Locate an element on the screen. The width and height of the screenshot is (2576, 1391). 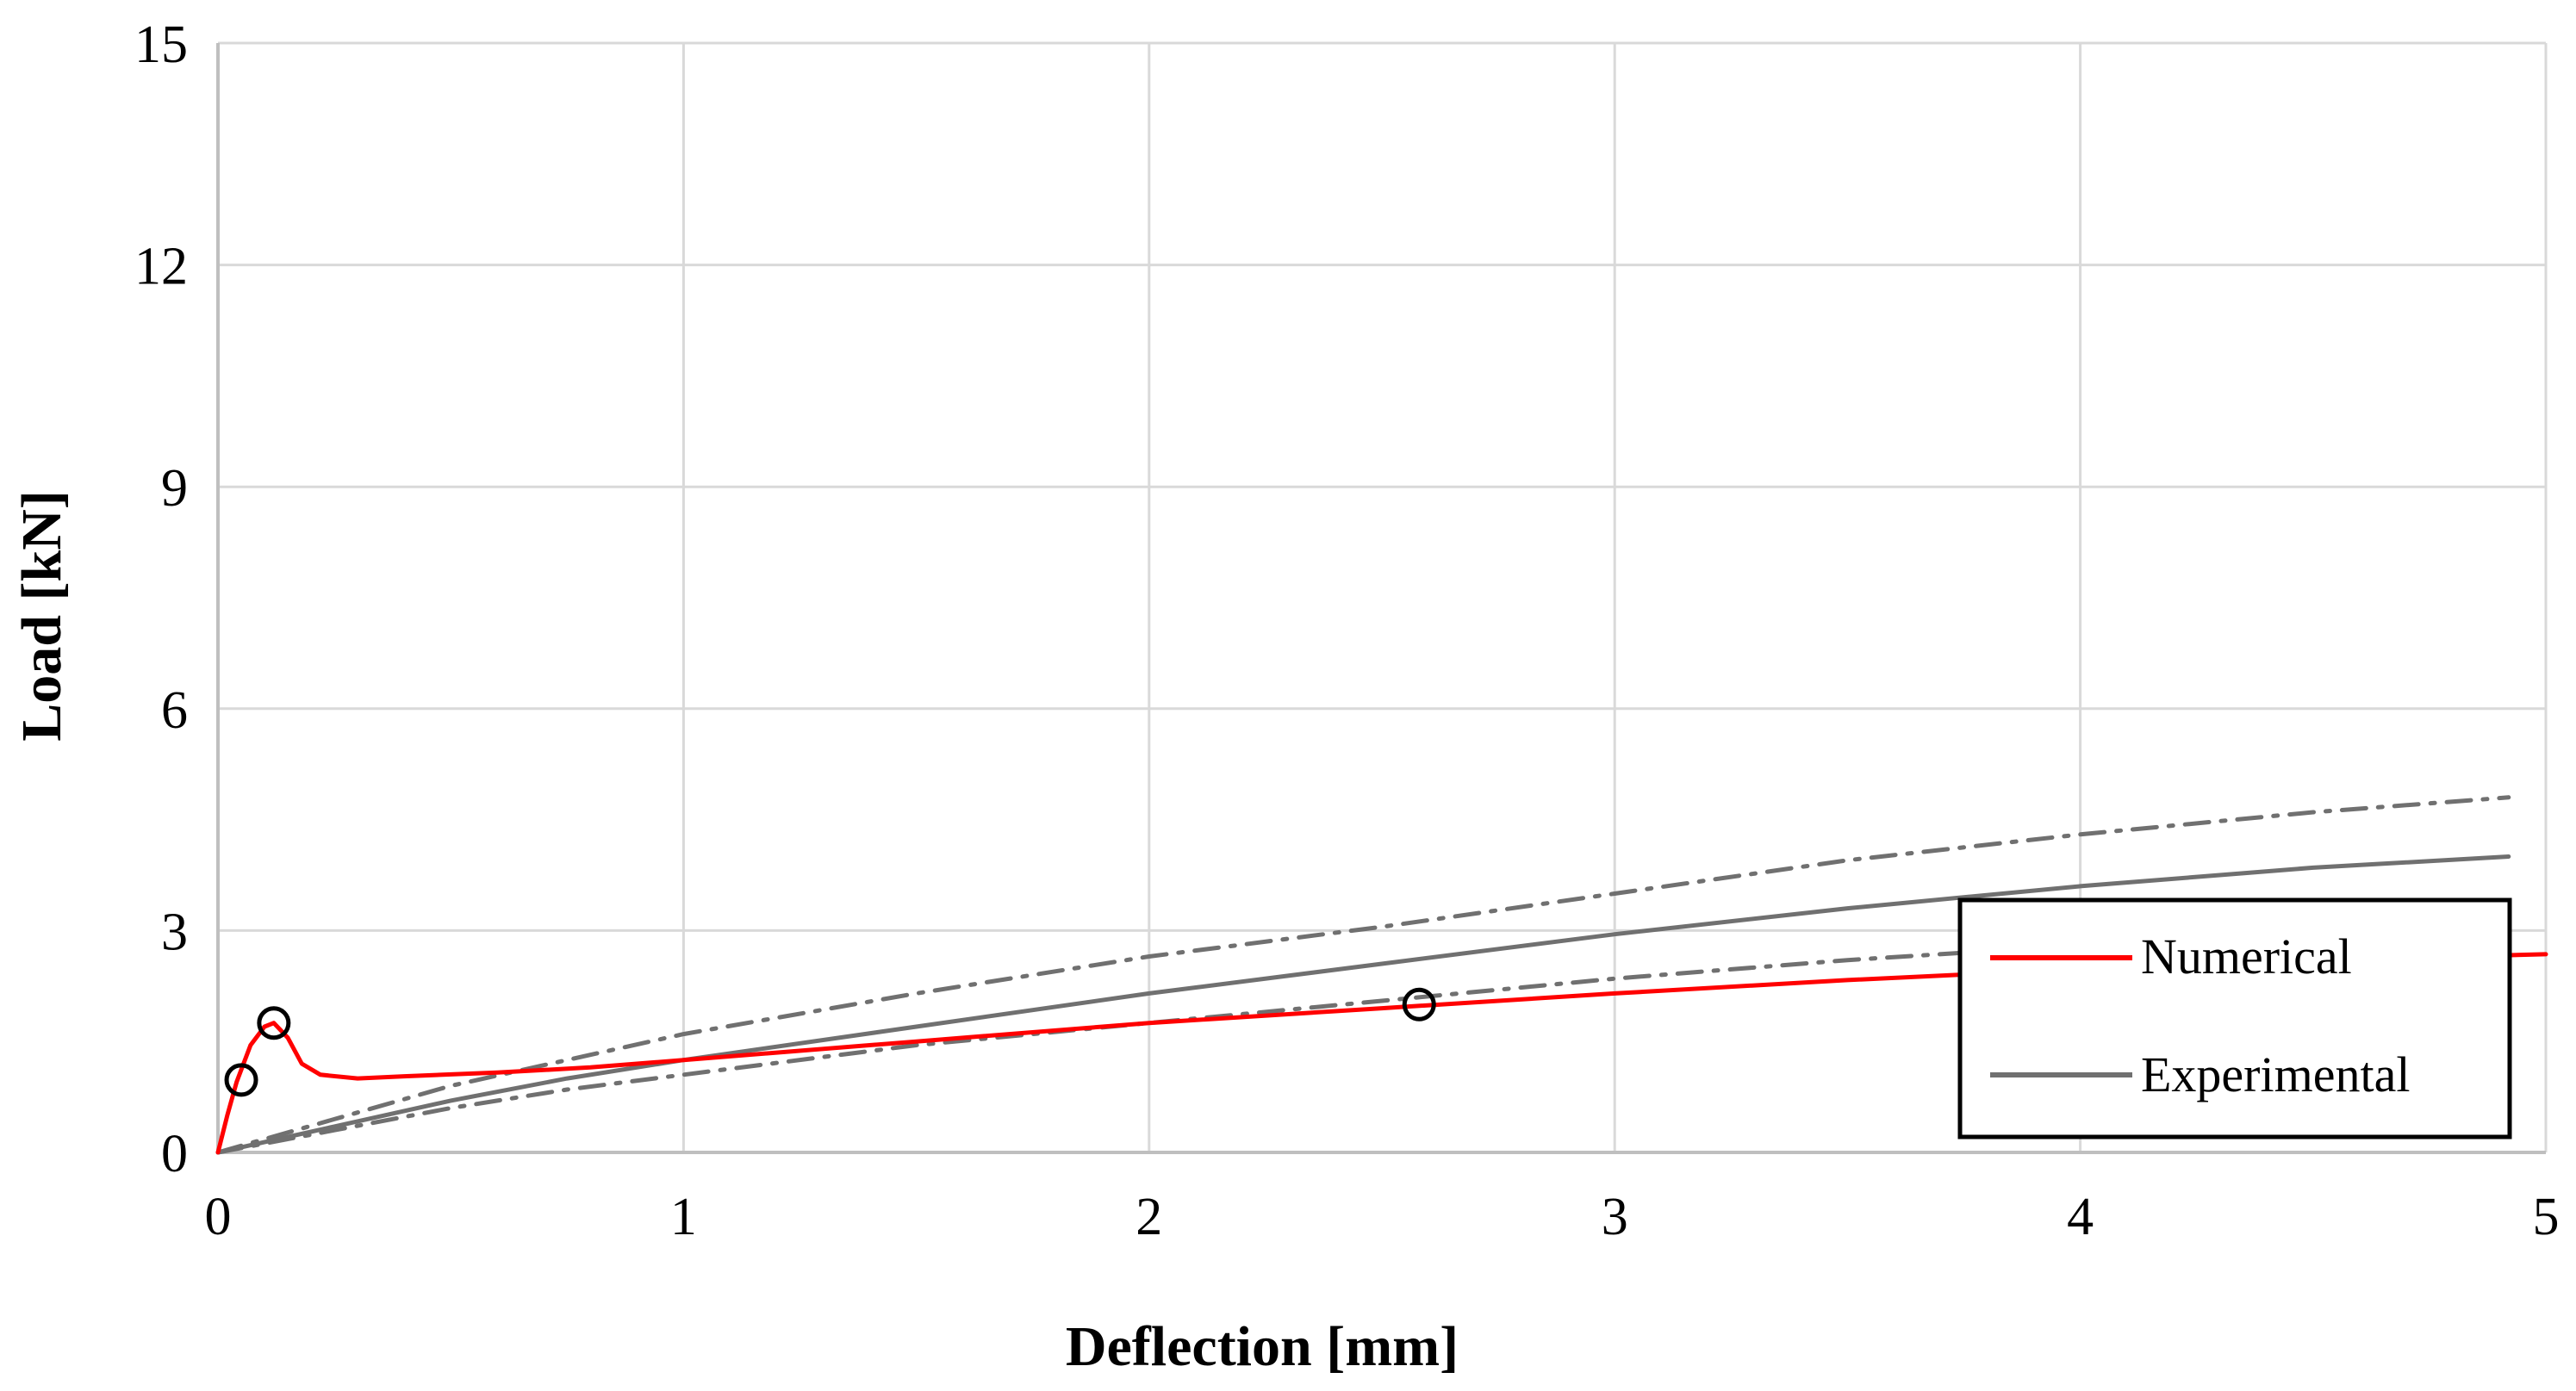
y-tick-label-3: 9 is located at coordinates (174, 488).